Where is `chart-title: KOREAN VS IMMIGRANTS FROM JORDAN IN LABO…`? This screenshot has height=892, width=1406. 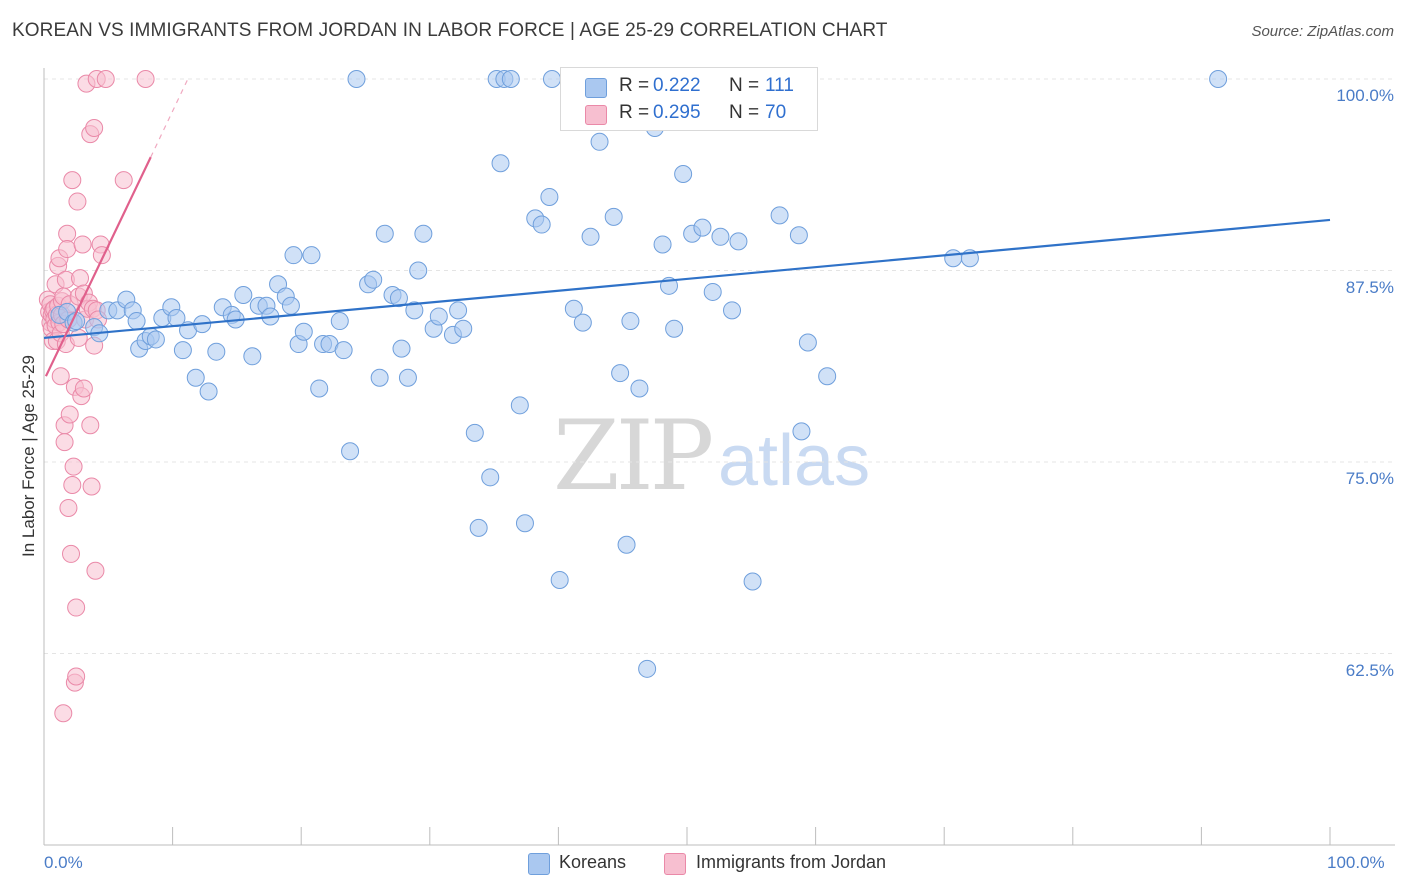 chart-title: KOREAN VS IMMIGRANTS FROM JORDAN IN LABO… is located at coordinates (450, 30).